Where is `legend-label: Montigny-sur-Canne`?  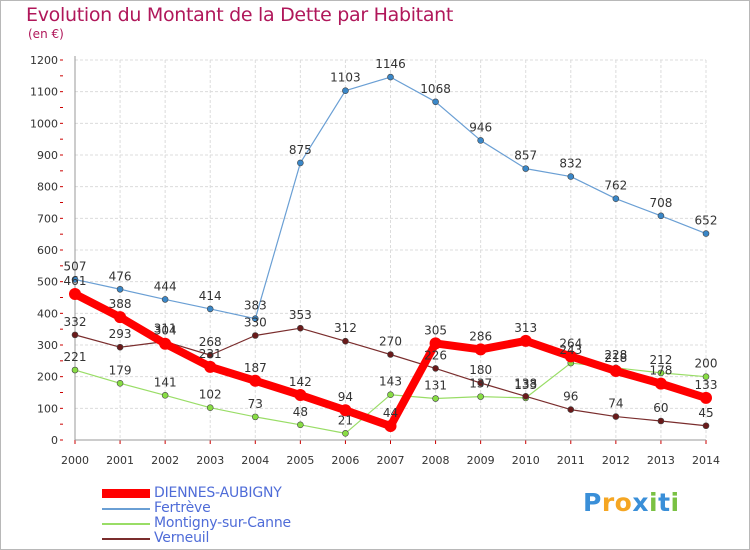 legend-label: Montigny-sur-Canne is located at coordinates (222, 523).